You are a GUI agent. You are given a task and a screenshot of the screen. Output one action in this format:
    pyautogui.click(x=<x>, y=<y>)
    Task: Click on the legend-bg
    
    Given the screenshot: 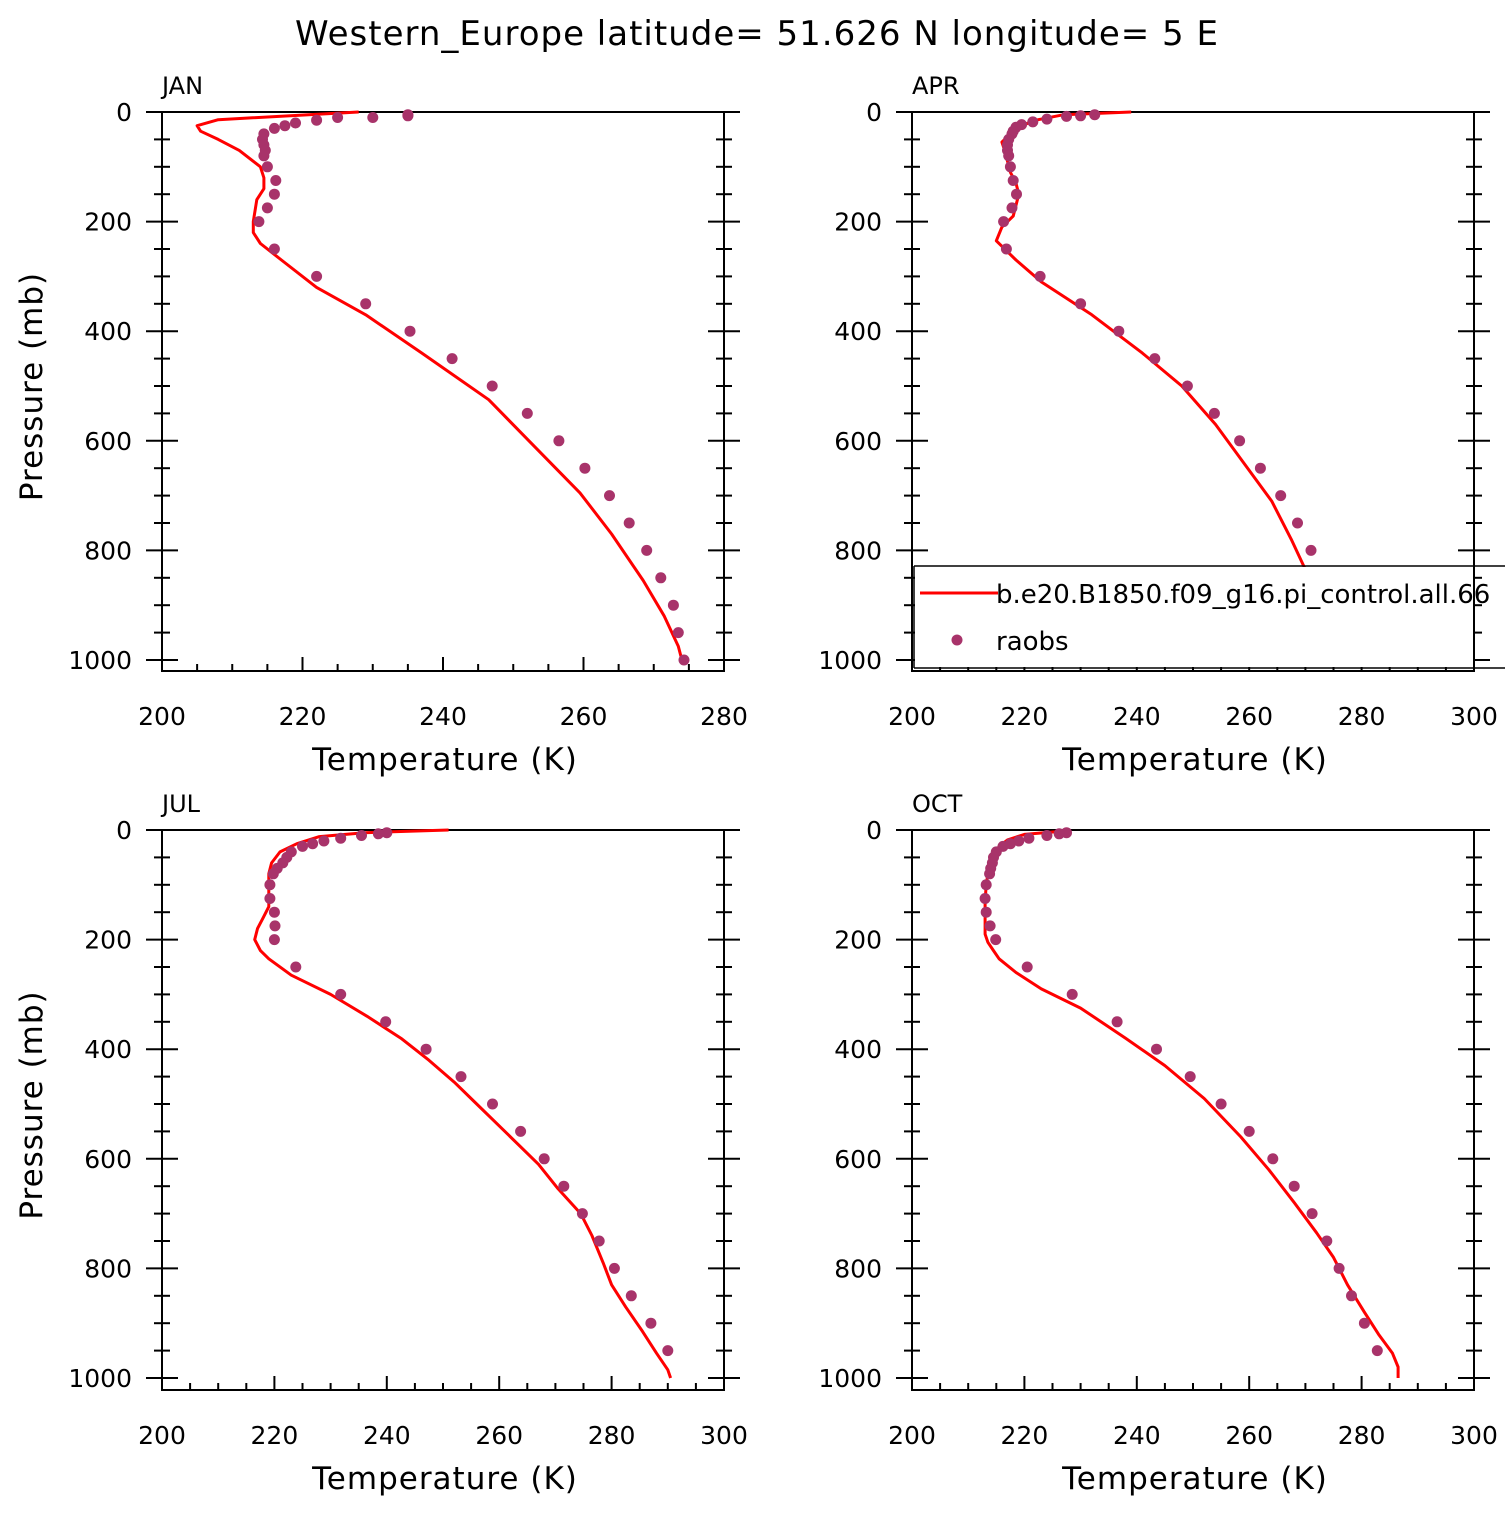 What is the action you would take?
    pyautogui.click(x=1194, y=617)
    